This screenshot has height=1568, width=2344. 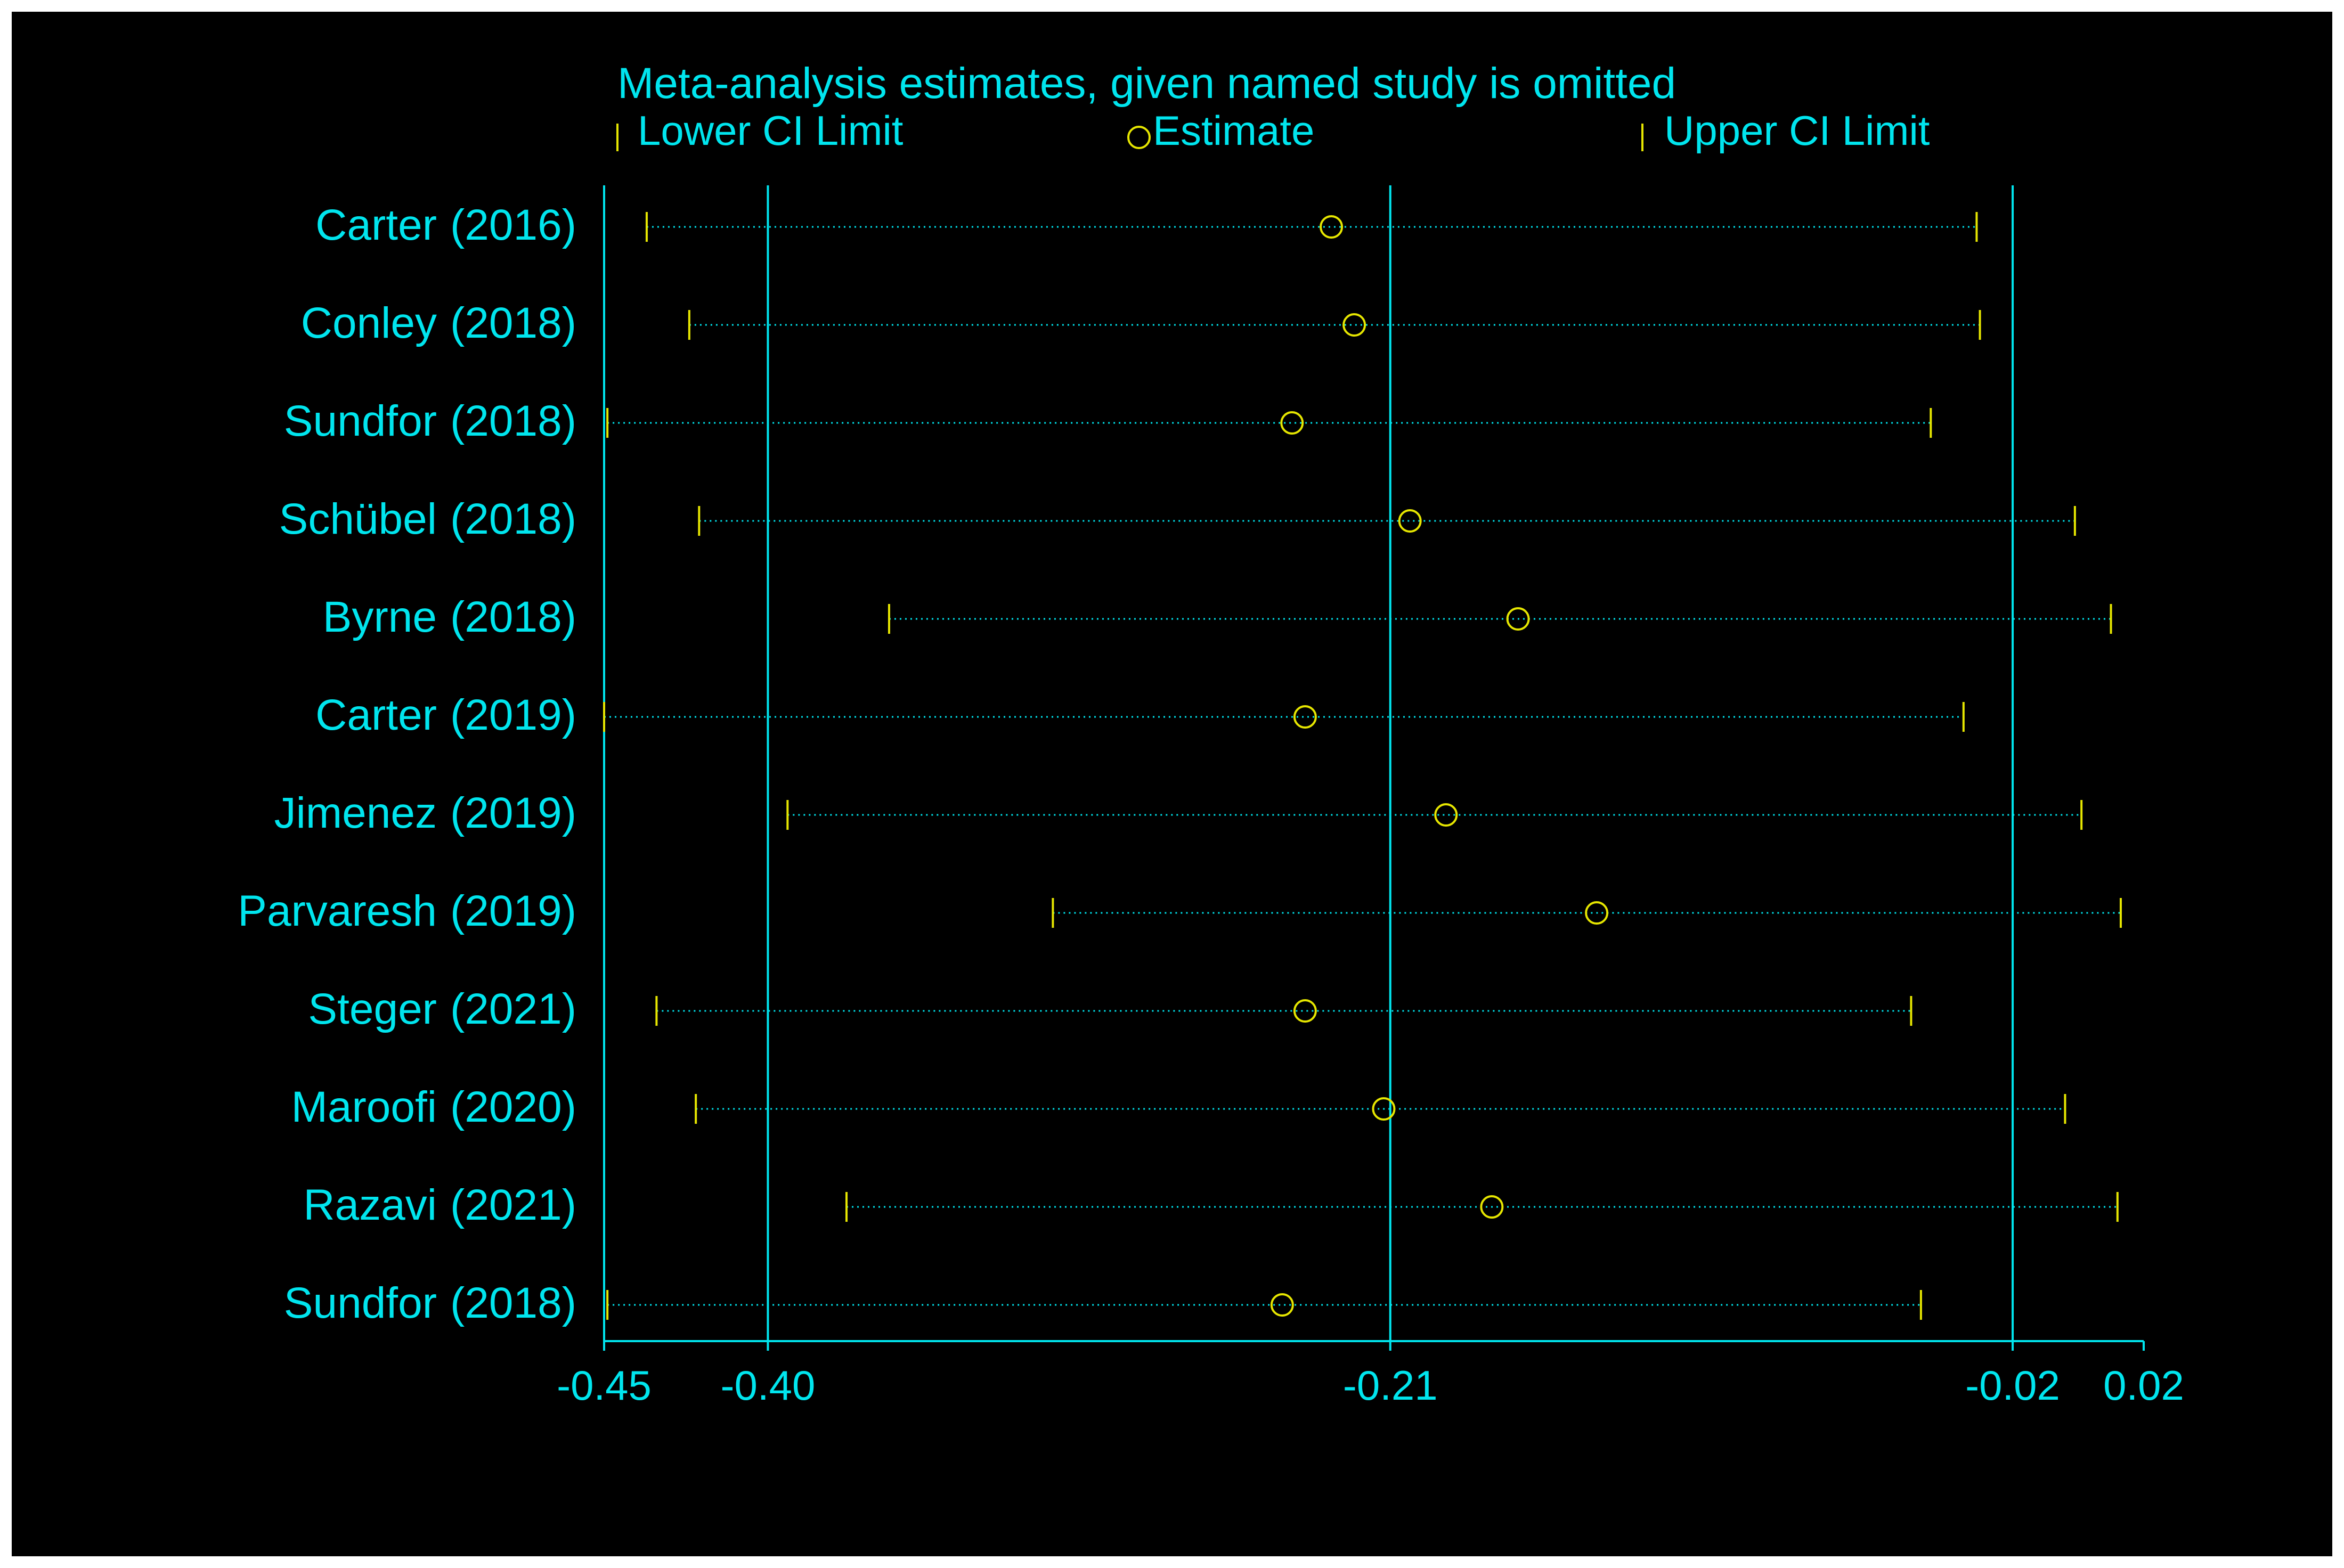 What do you see at coordinates (768, 1386) in the screenshot?
I see `x-tick-label: -0.40` at bounding box center [768, 1386].